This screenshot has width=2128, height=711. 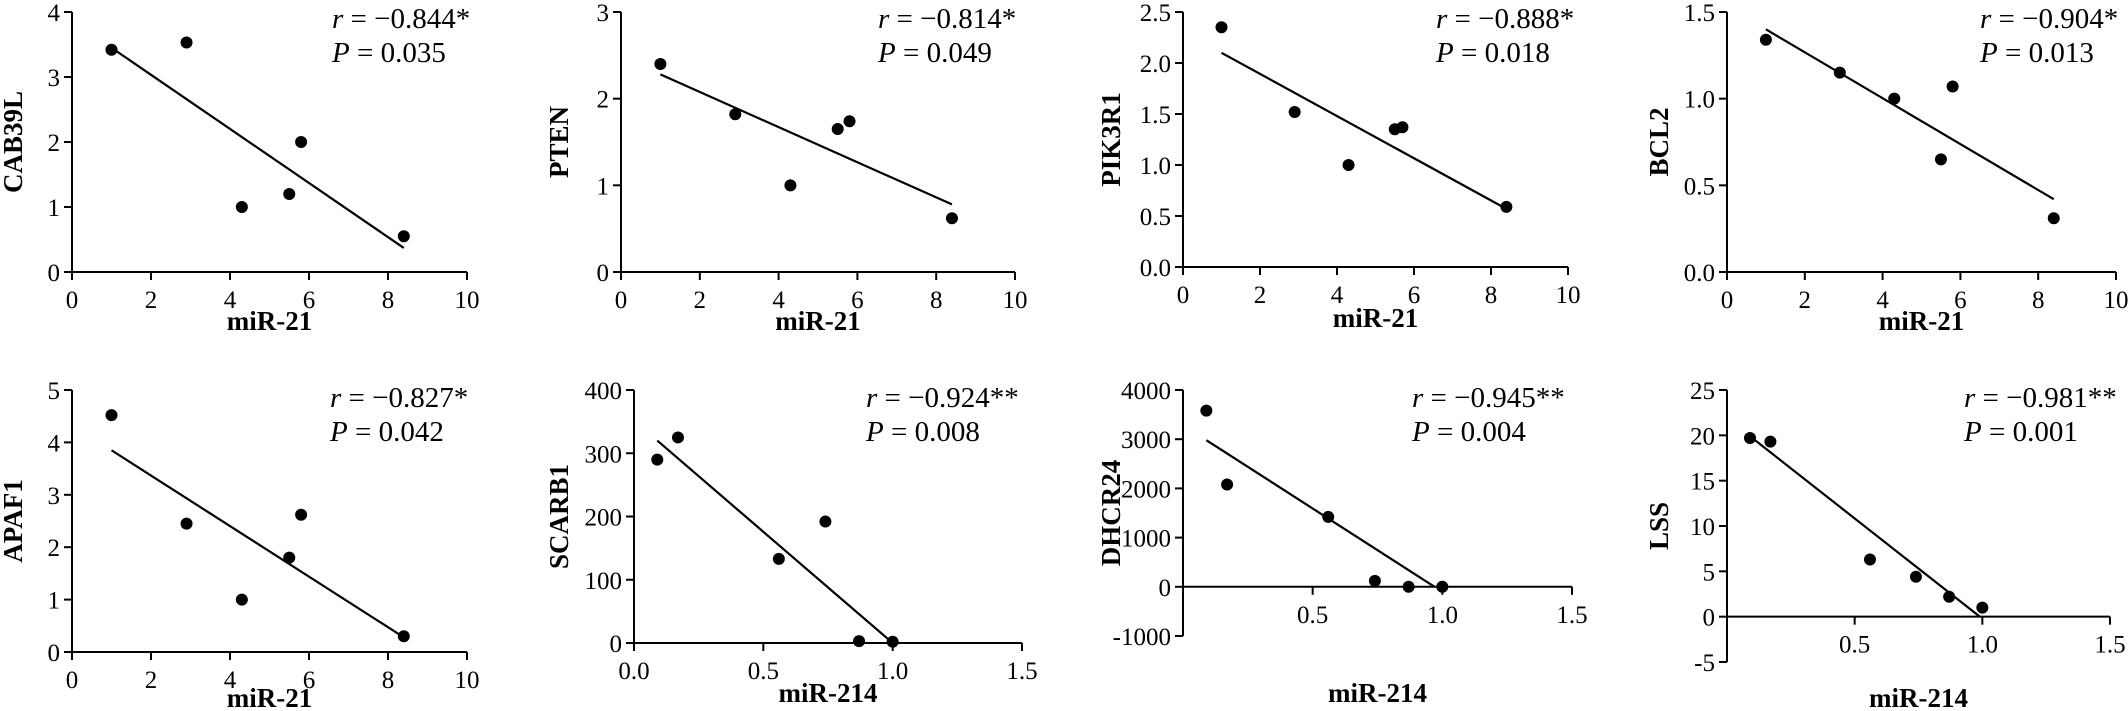 I want to click on y-tick-label: 2000, so click(x=1146, y=489).